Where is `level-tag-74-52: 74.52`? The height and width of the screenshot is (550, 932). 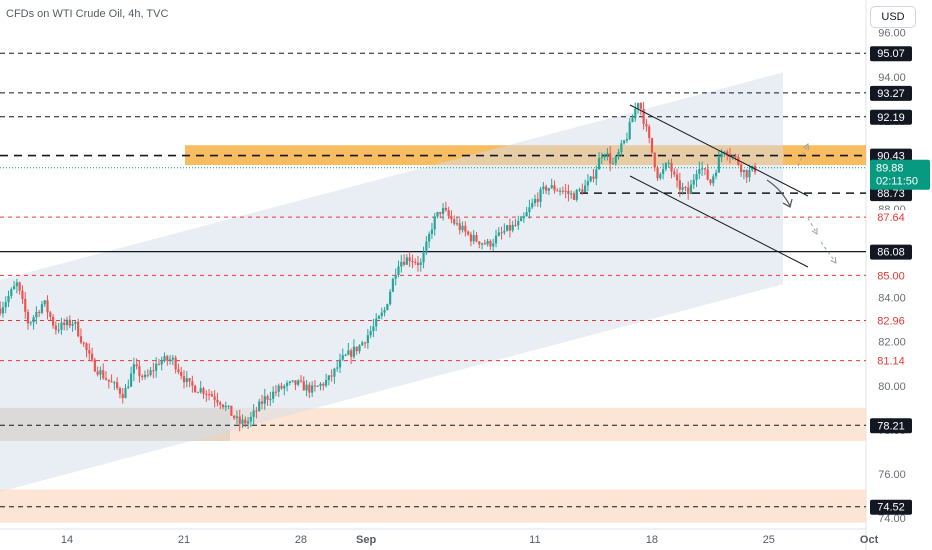
level-tag-74-52: 74.52 is located at coordinates (891, 507).